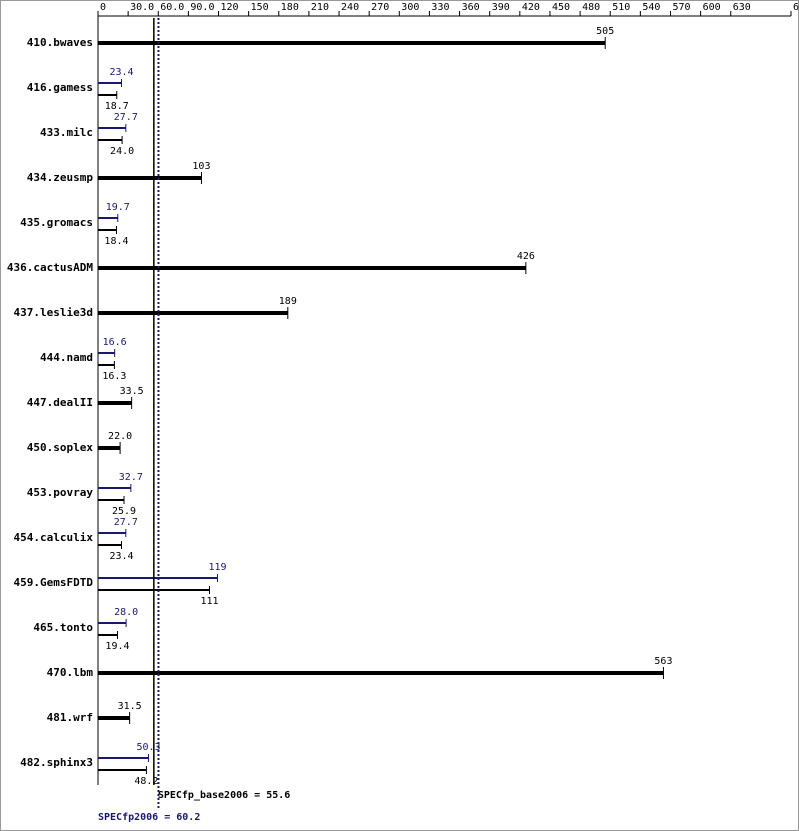 The width and height of the screenshot is (799, 831). I want to click on reference-label: SPECfp2006 = 60.2, so click(149, 817).